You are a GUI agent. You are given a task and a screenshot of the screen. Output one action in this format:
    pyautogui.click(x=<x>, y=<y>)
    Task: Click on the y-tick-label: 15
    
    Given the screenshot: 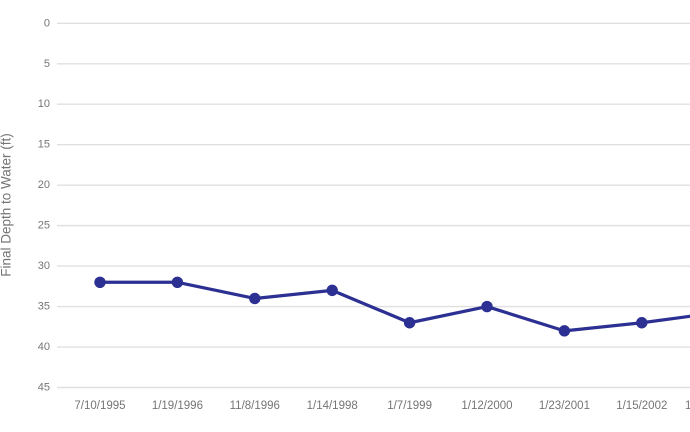 What is the action you would take?
    pyautogui.click(x=44, y=145)
    